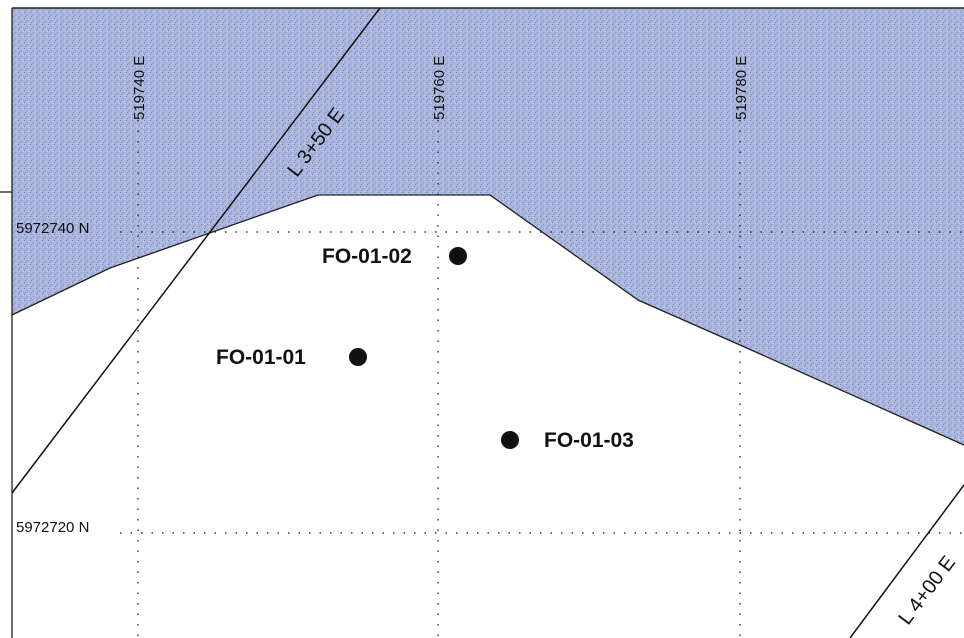  What do you see at coordinates (367, 256) in the screenshot?
I see `drill-hole-label-fo-01-02: FO-01-02` at bounding box center [367, 256].